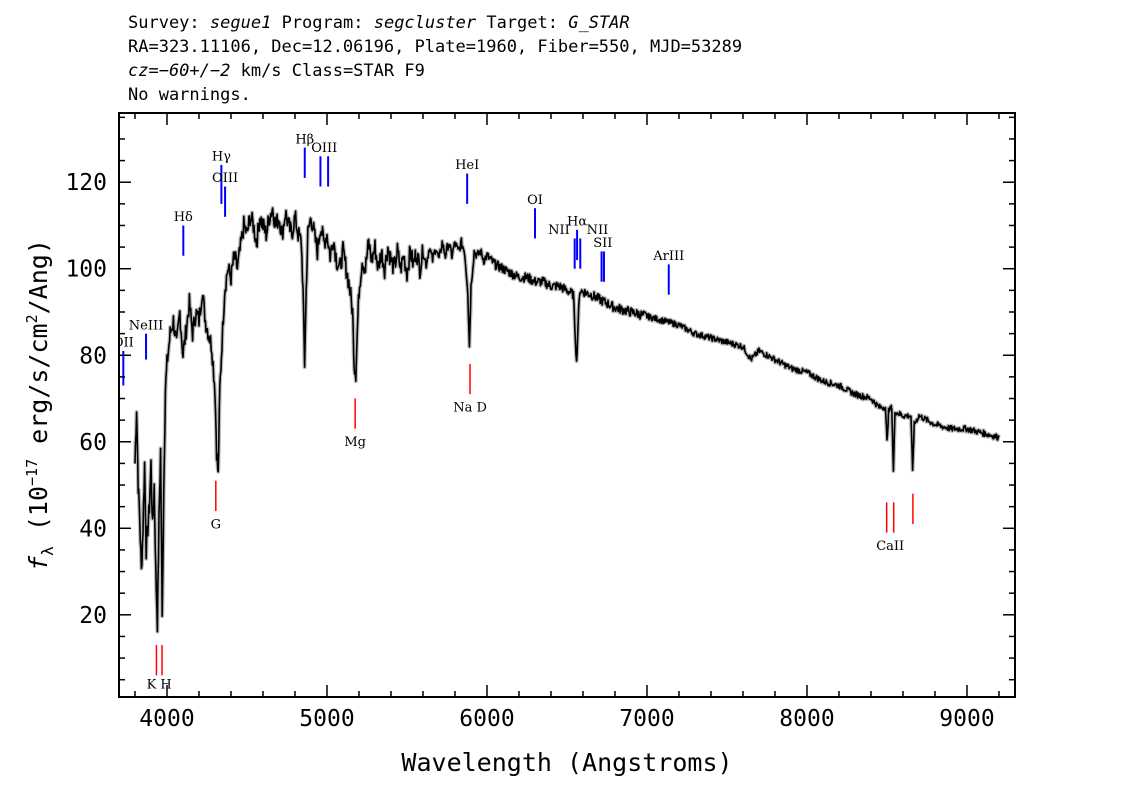 This screenshot has height=810, width=1134. Describe the element at coordinates (327, 71) in the screenshot. I see `class-text: km/s Class=STAR F9` at that location.